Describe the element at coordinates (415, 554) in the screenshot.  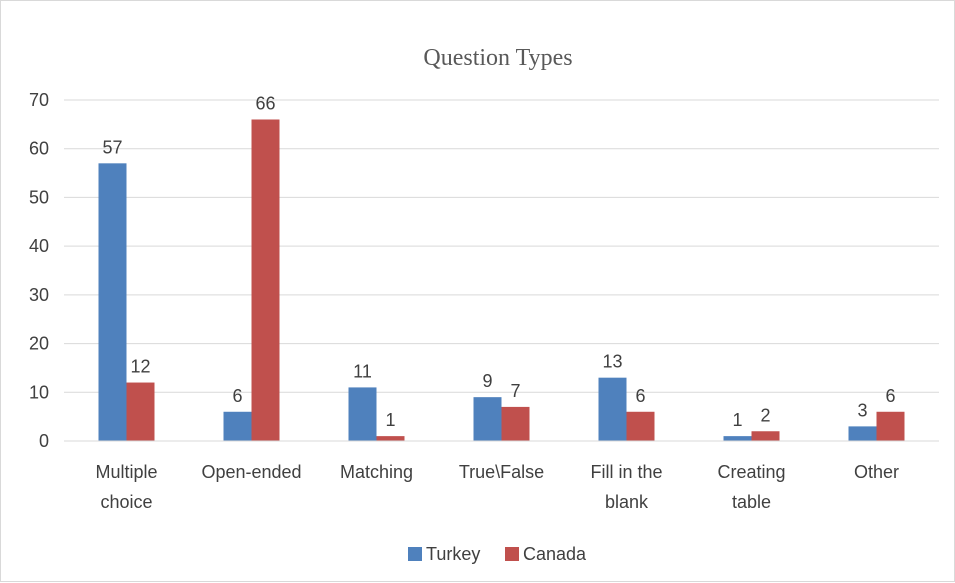
I see `legend-swatch-turkey` at that location.